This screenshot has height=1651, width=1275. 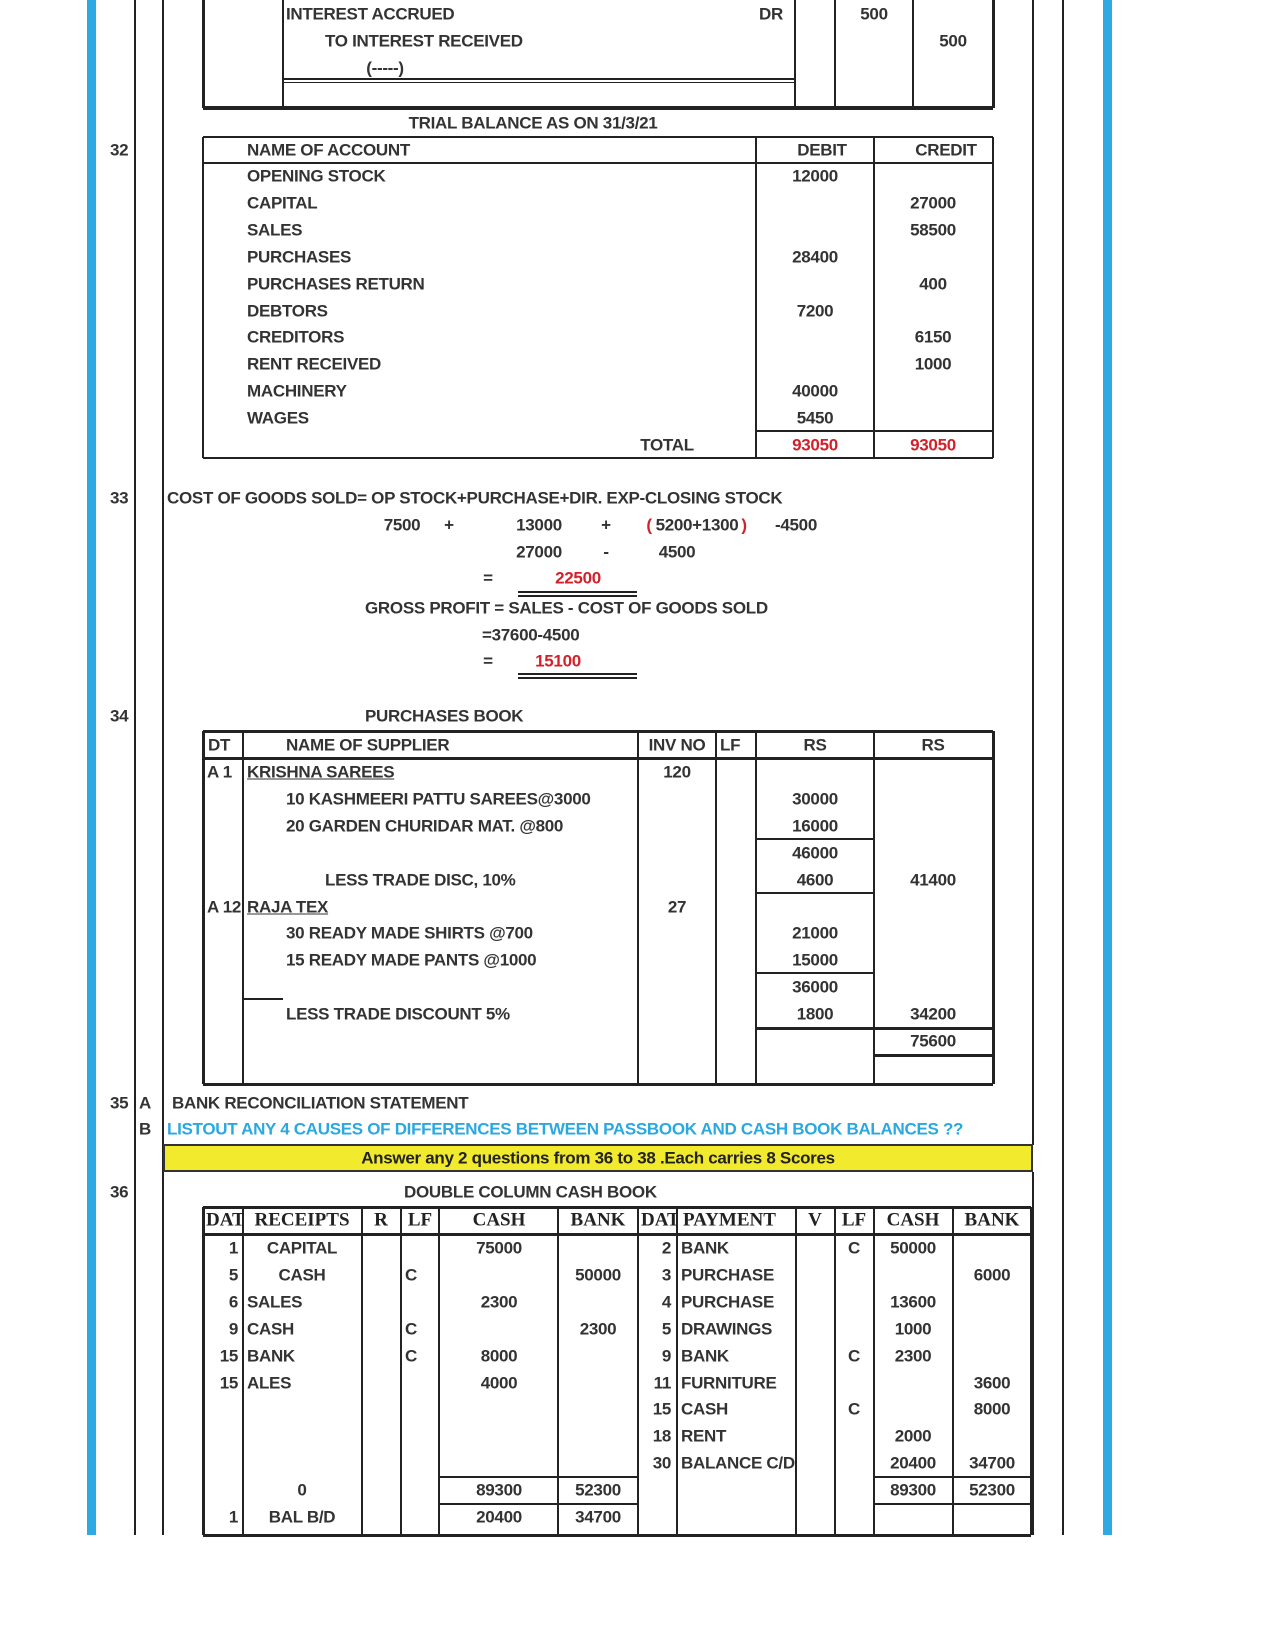 I want to click on cogs-term: 4500, so click(x=677, y=552).